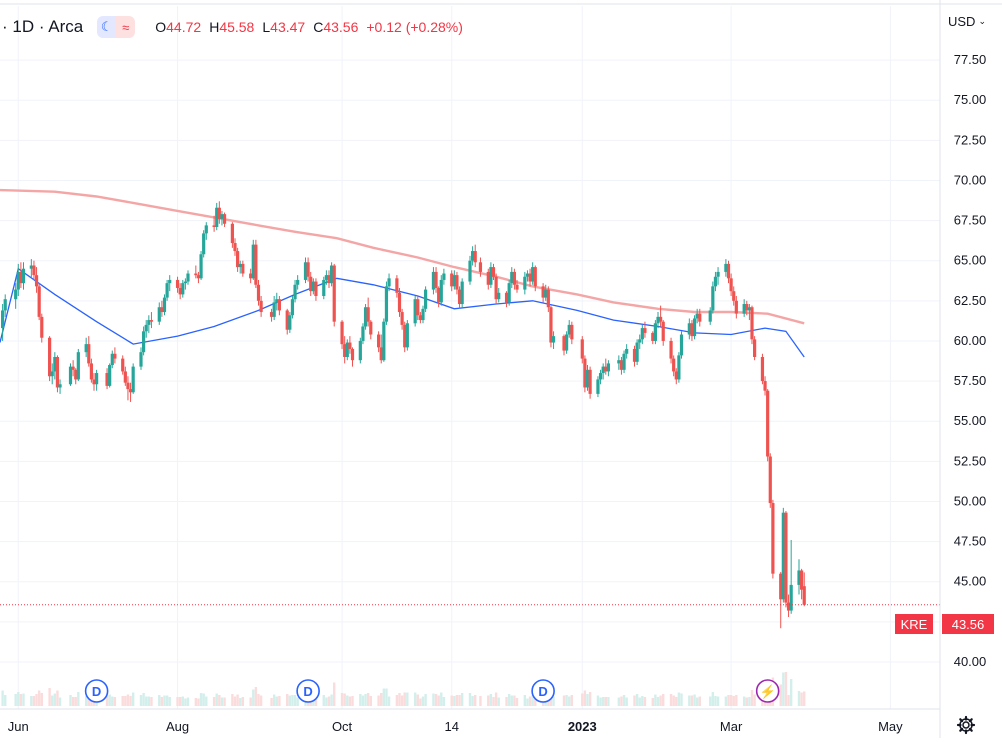  Describe the element at coordinates (126, 27) in the screenshot. I see `wave-icon: ≈` at that location.